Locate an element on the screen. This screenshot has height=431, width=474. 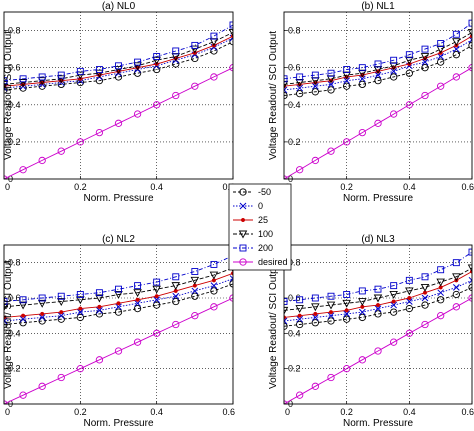
legend-entry: desired is located at coordinates (260, 262).